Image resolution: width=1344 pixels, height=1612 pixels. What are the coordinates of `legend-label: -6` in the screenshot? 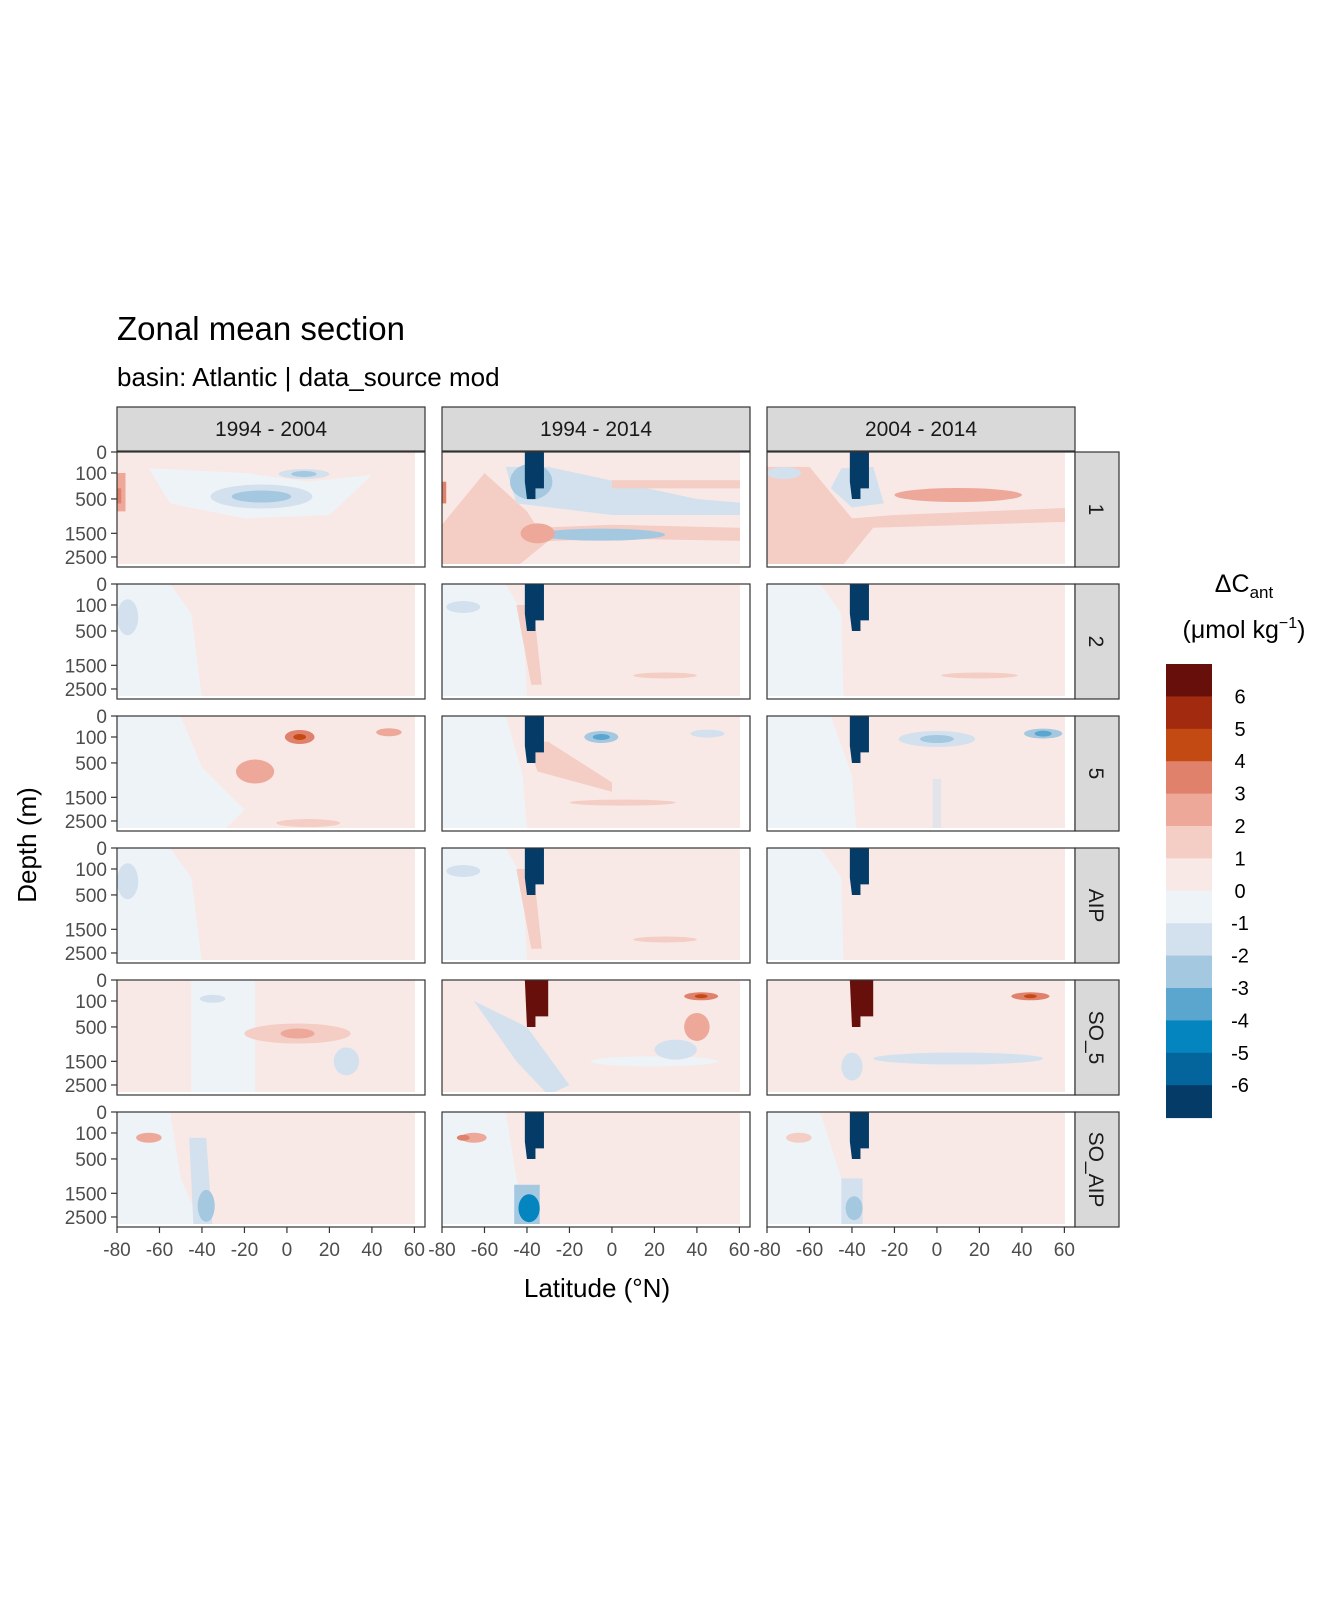 It's located at (1240, 1086).